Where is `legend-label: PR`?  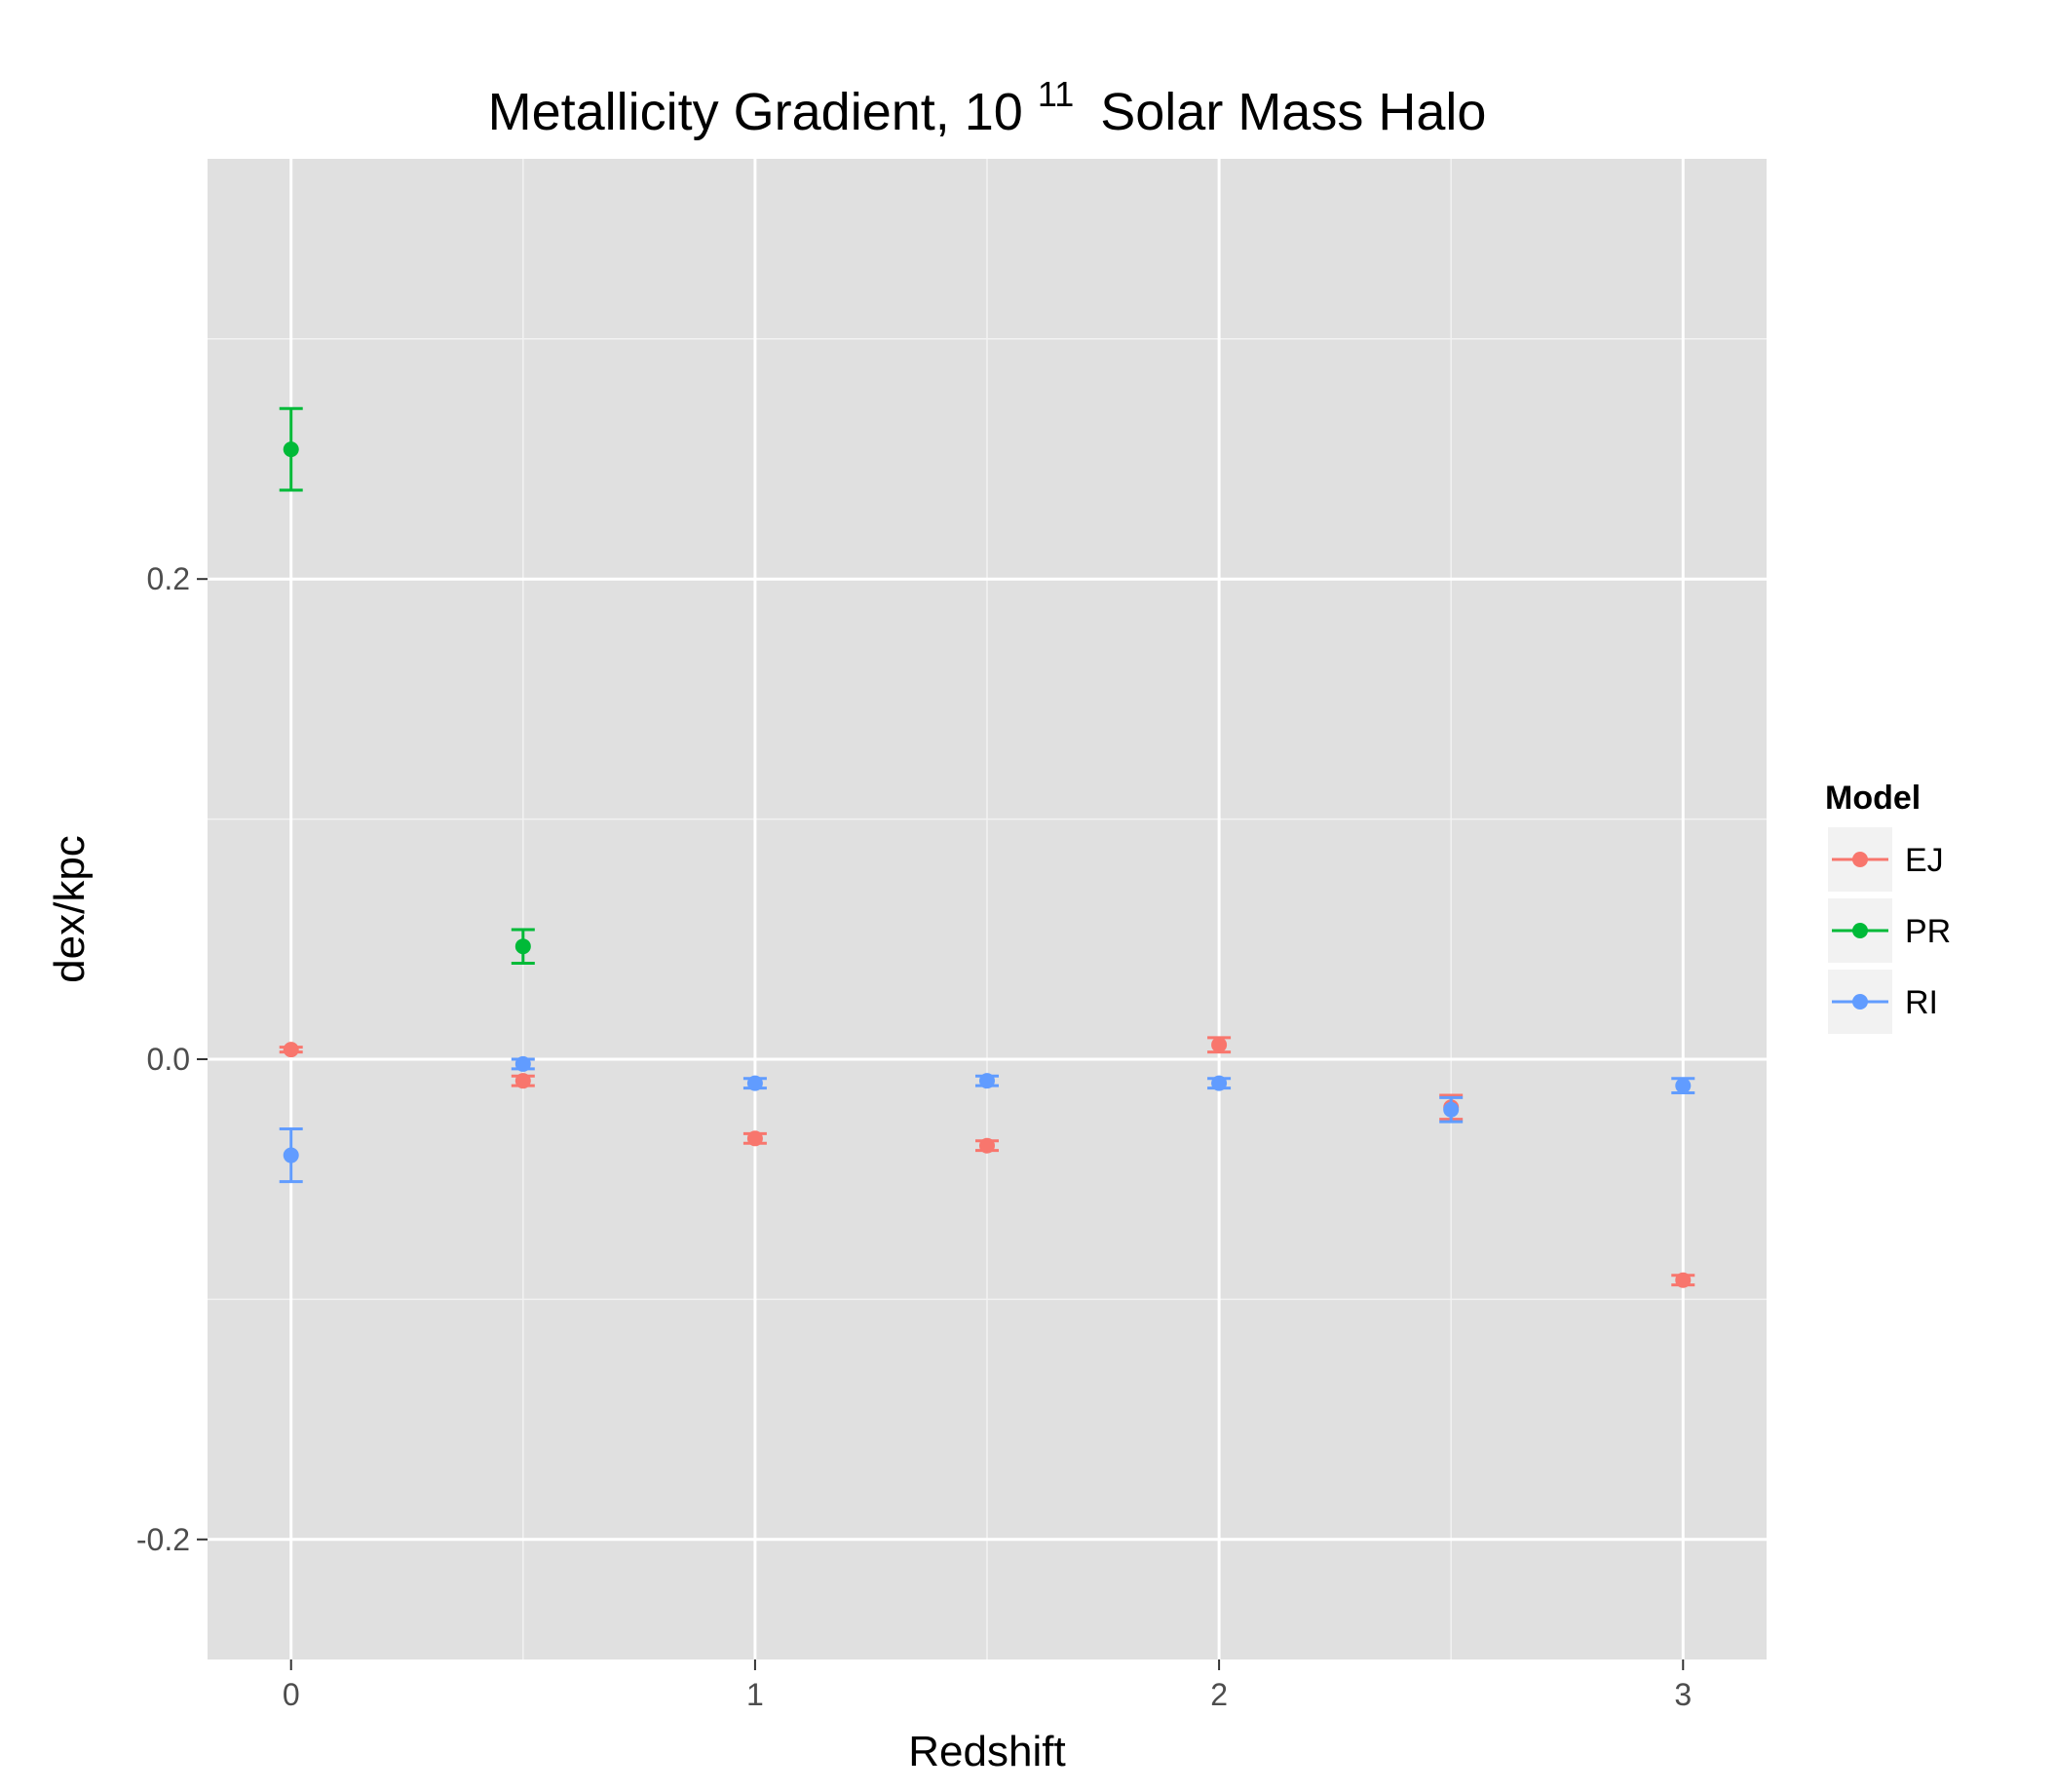 legend-label: PR is located at coordinates (1928, 932).